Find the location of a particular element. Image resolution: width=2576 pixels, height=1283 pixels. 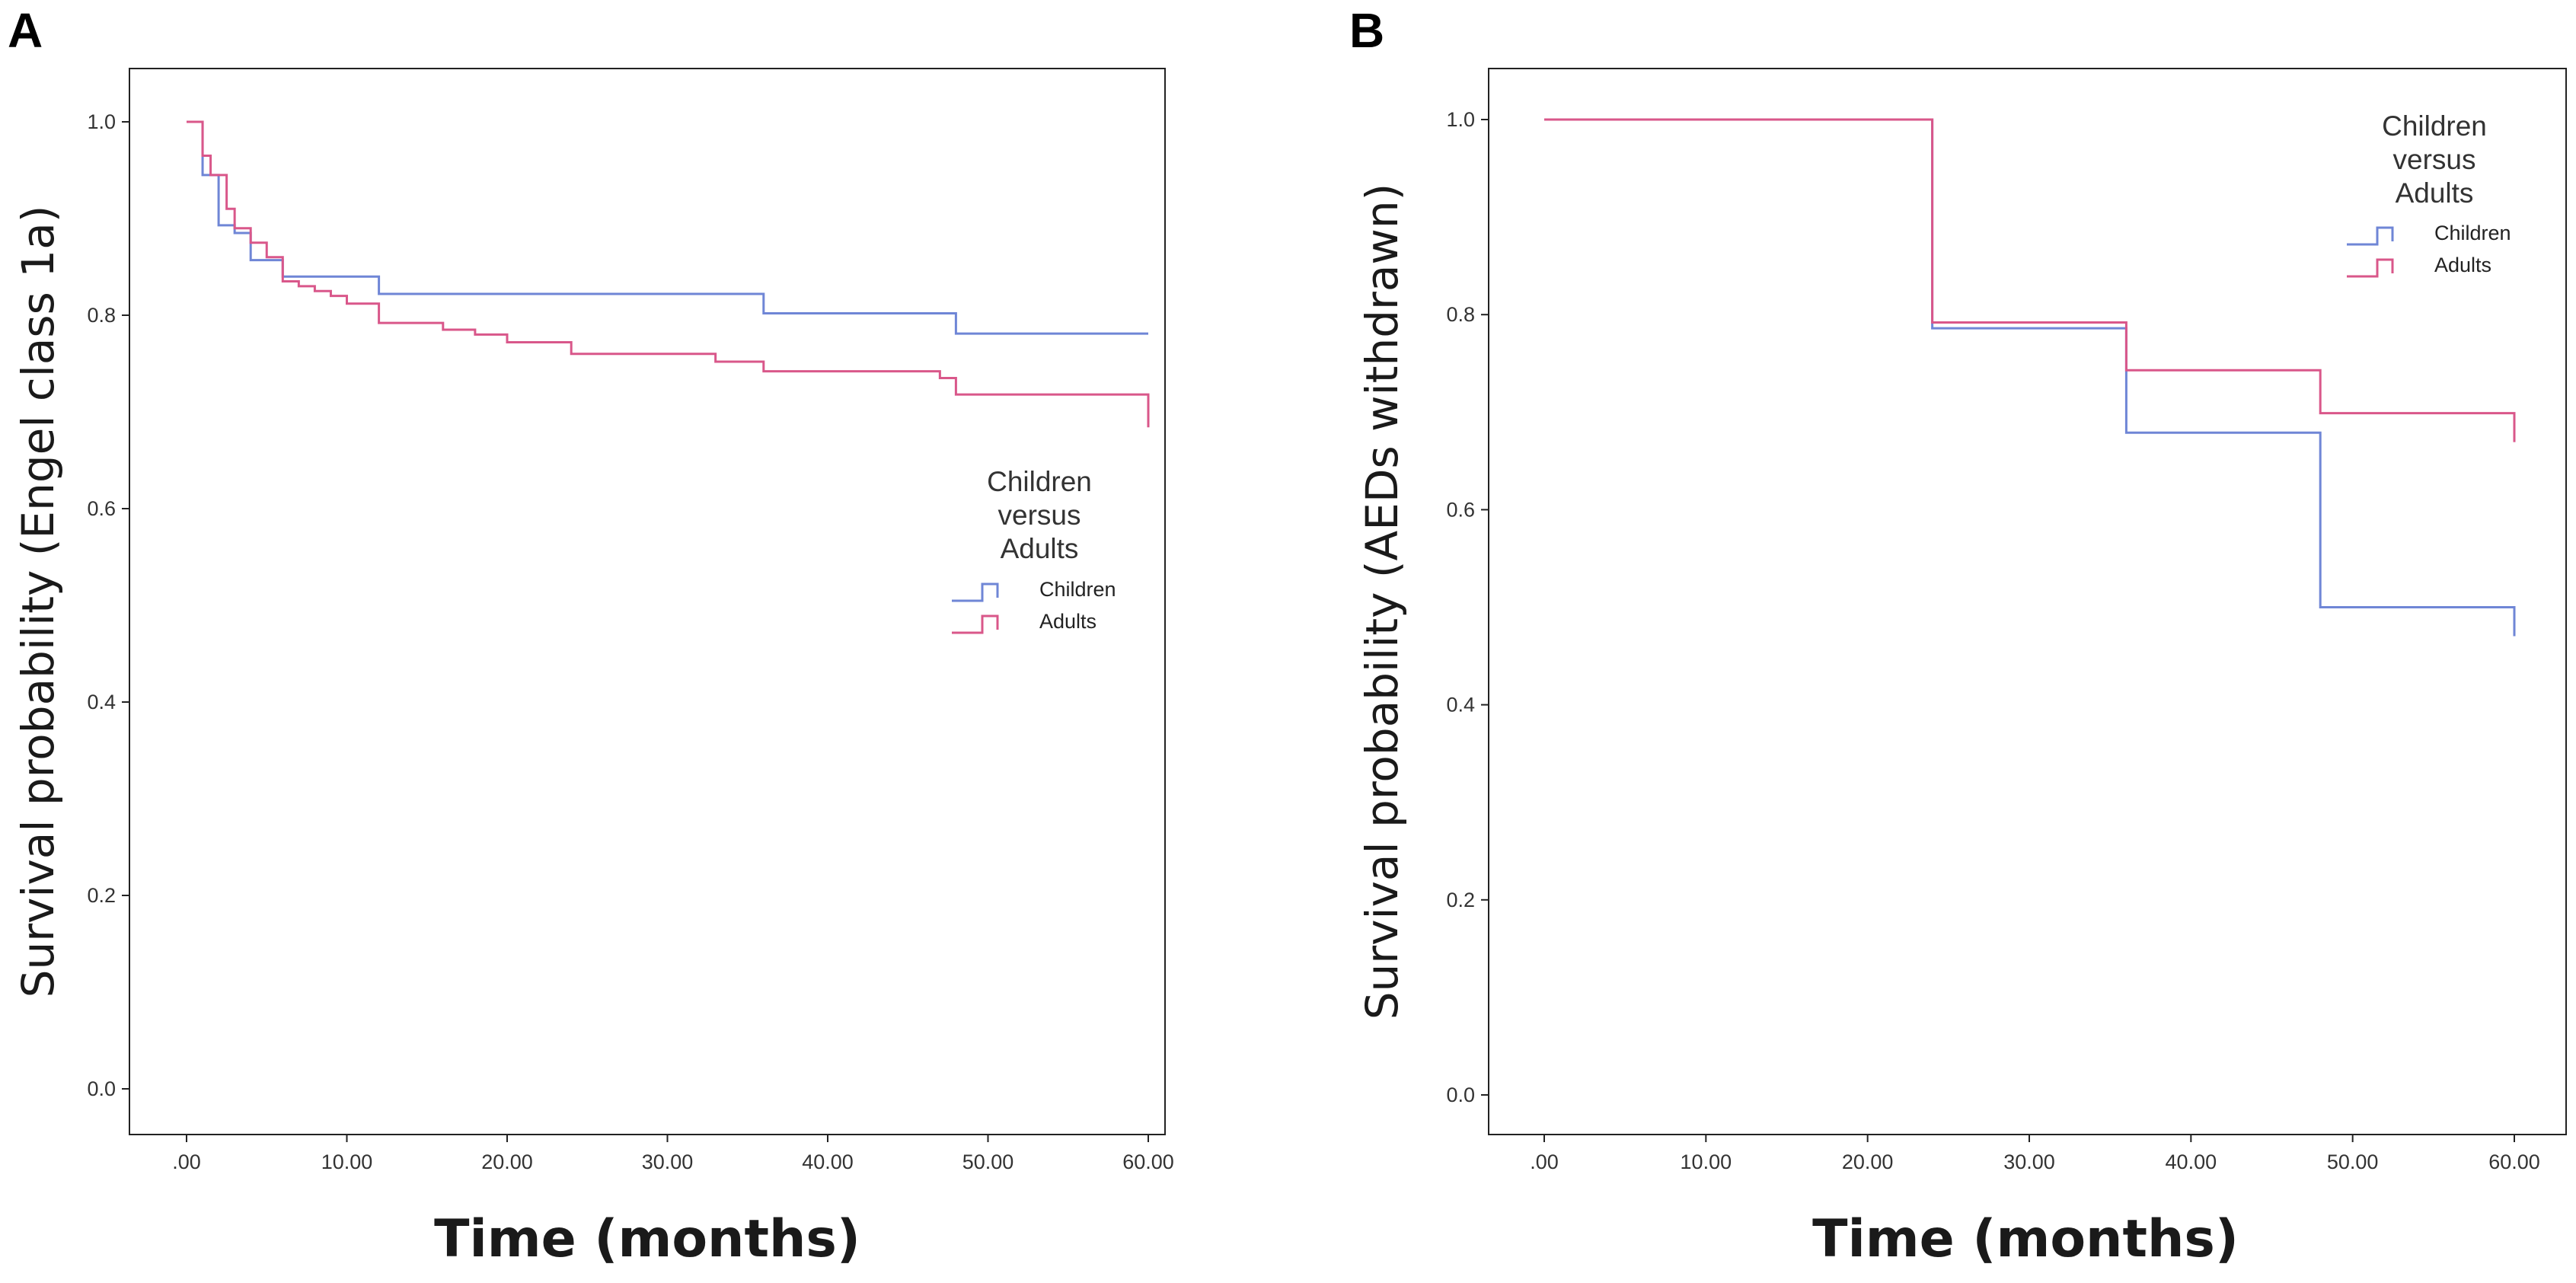

panel-letter: A is located at coordinates (25, 31).